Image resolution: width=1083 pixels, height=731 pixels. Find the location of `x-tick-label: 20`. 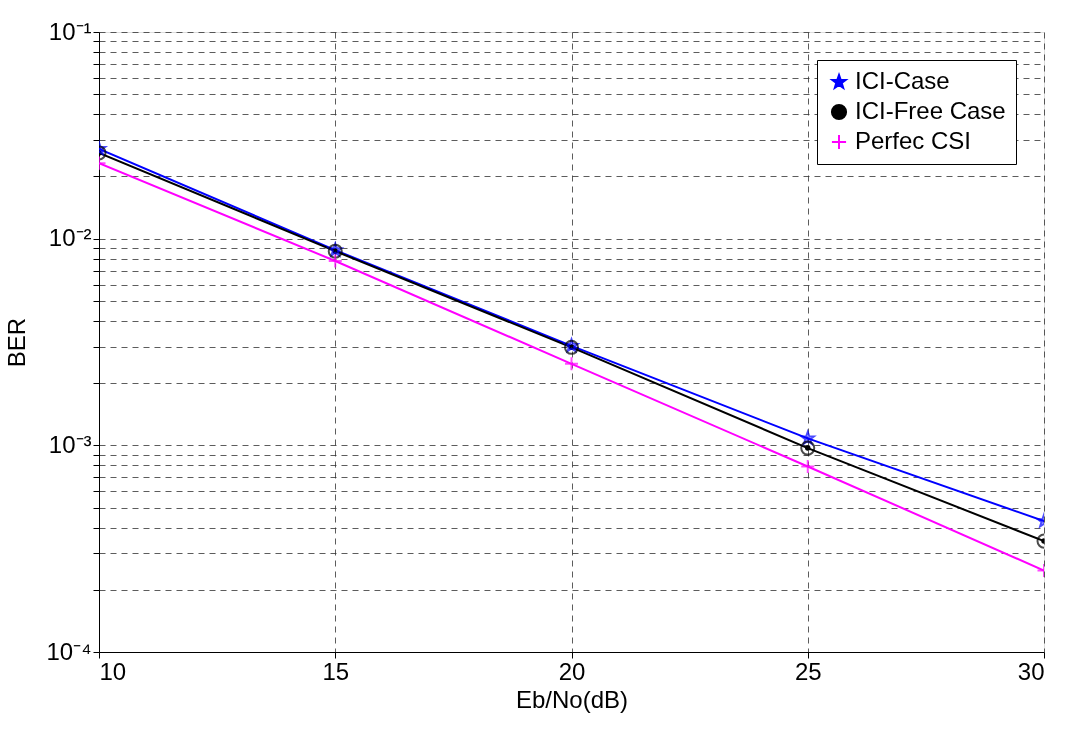

x-tick-label: 20 is located at coordinates (572, 671).